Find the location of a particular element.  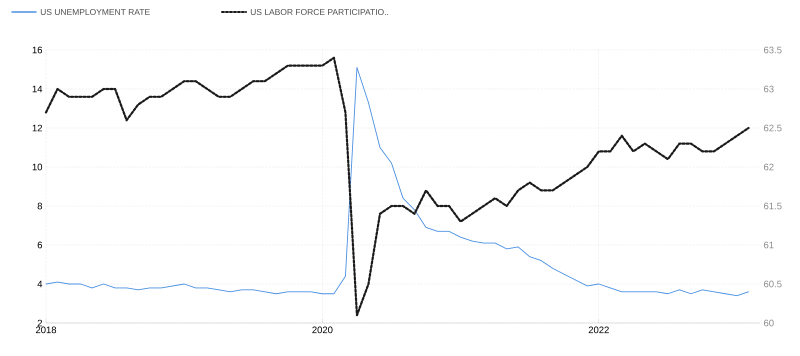

y-tick-label: 4 is located at coordinates (39, 284).